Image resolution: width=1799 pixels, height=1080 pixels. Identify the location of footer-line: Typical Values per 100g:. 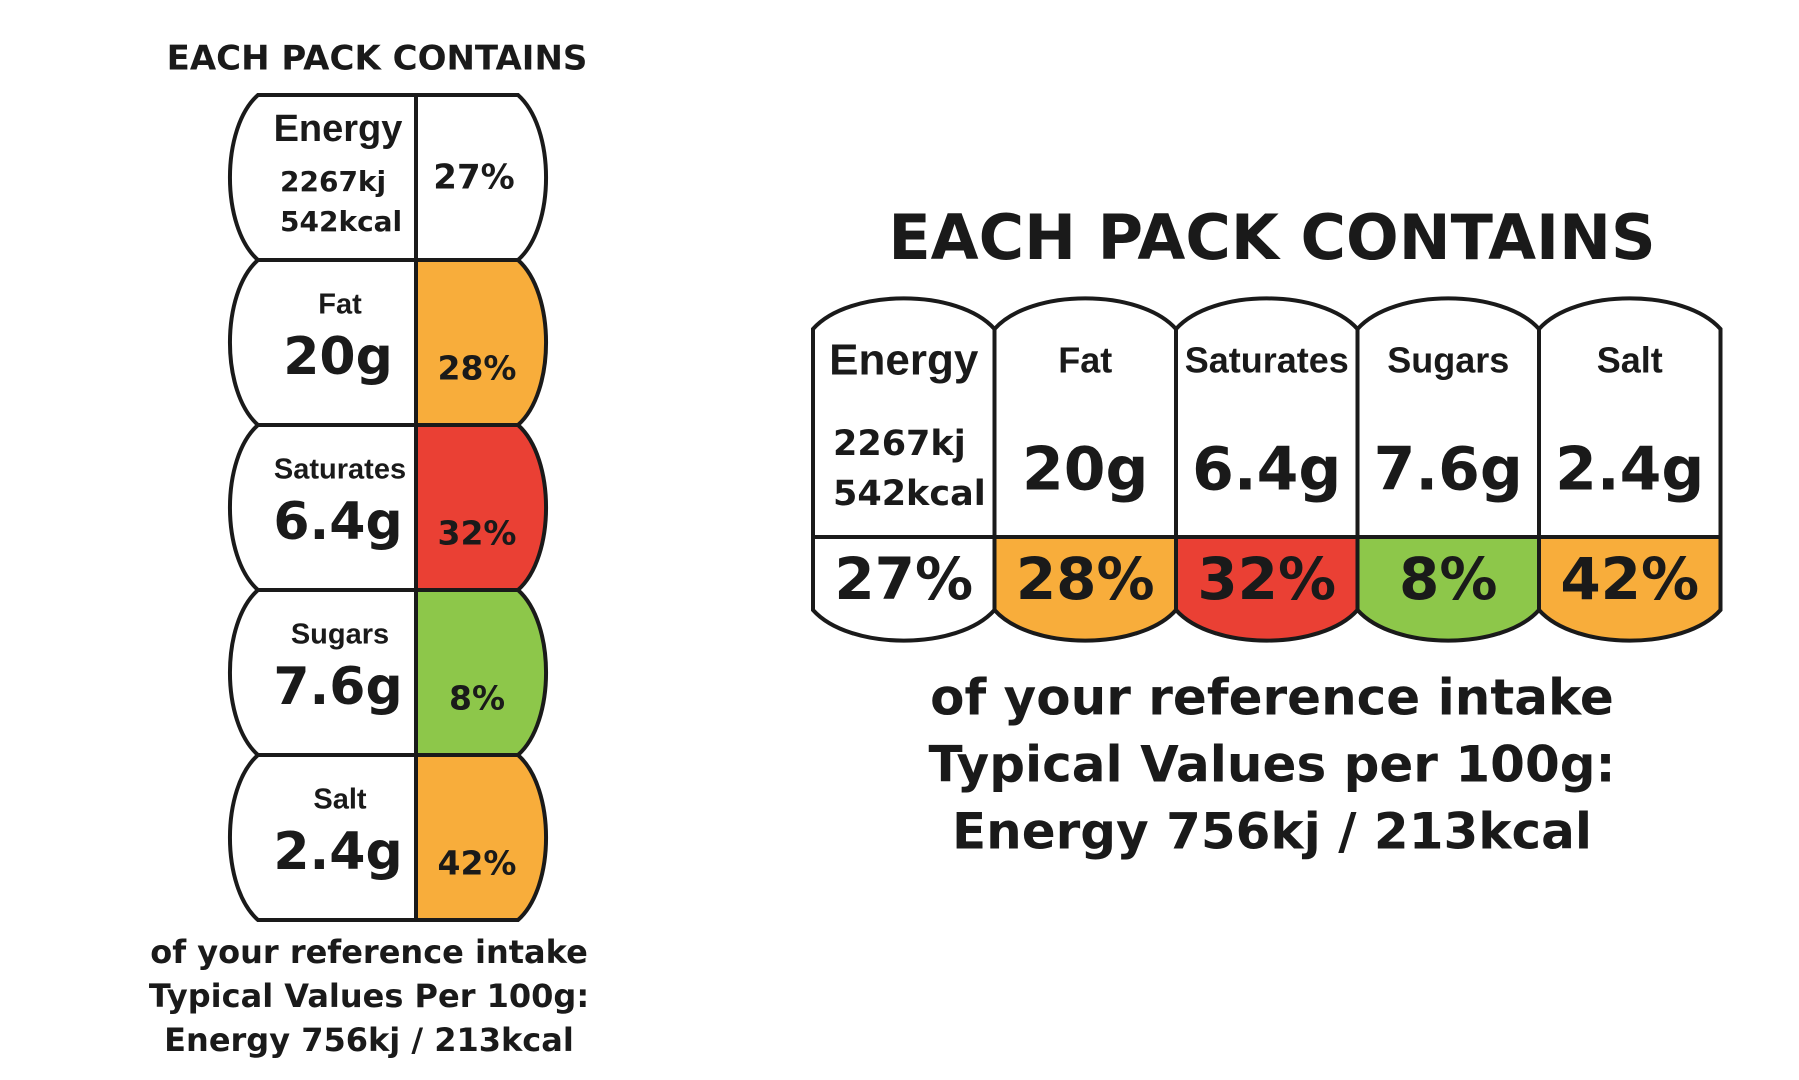
(1271, 765).